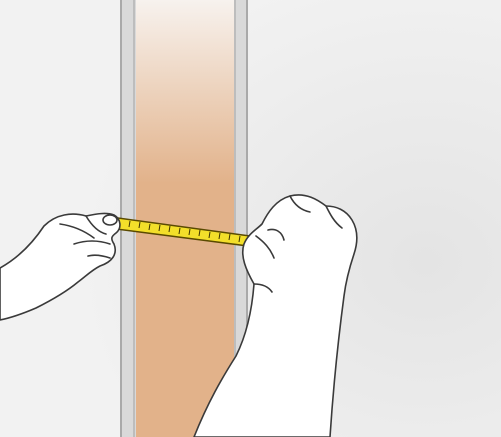 The height and width of the screenshot is (437, 501). Describe the element at coordinates (60, 266) in the screenshot. I see `left-hand-icon` at that location.